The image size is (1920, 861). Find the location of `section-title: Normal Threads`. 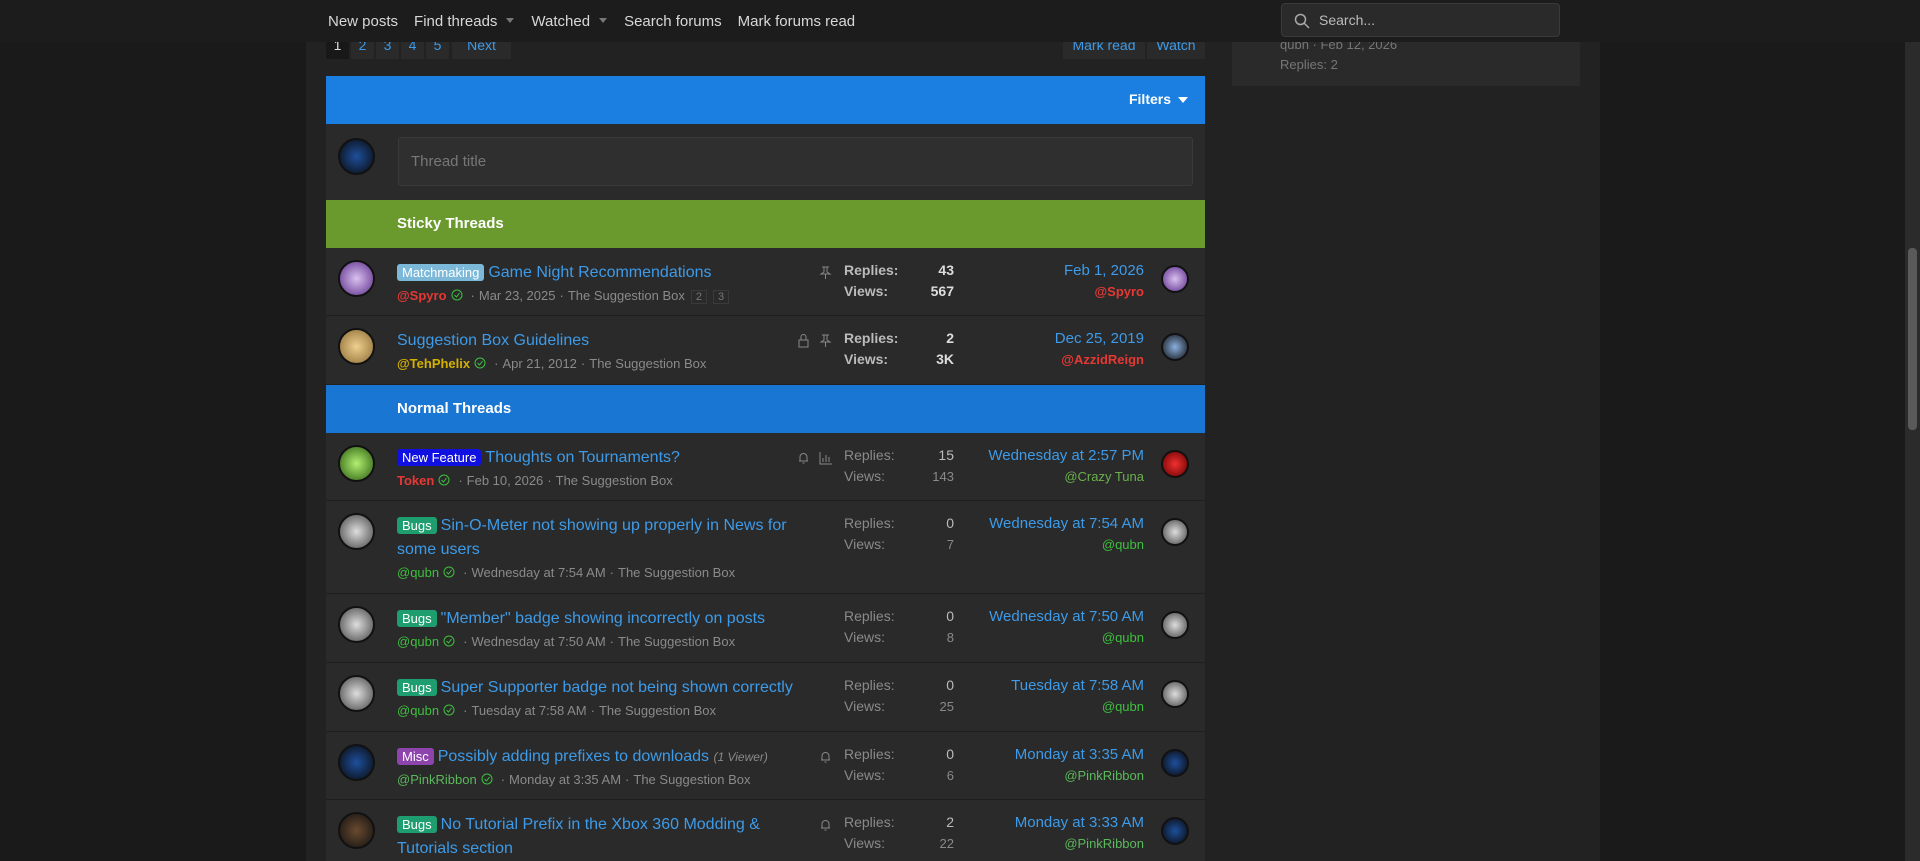

section-title: Normal Threads is located at coordinates (454, 408).